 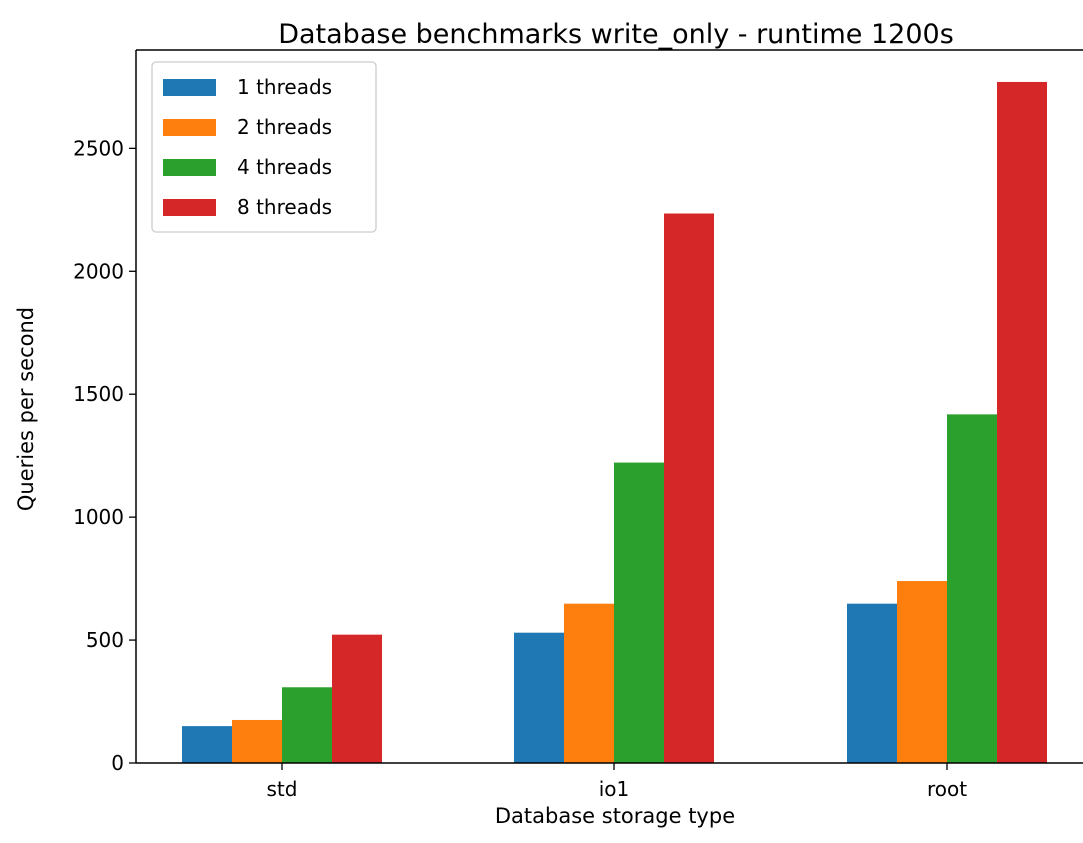 What do you see at coordinates (117, 763) in the screenshot?
I see `y-tick-label: 0` at bounding box center [117, 763].